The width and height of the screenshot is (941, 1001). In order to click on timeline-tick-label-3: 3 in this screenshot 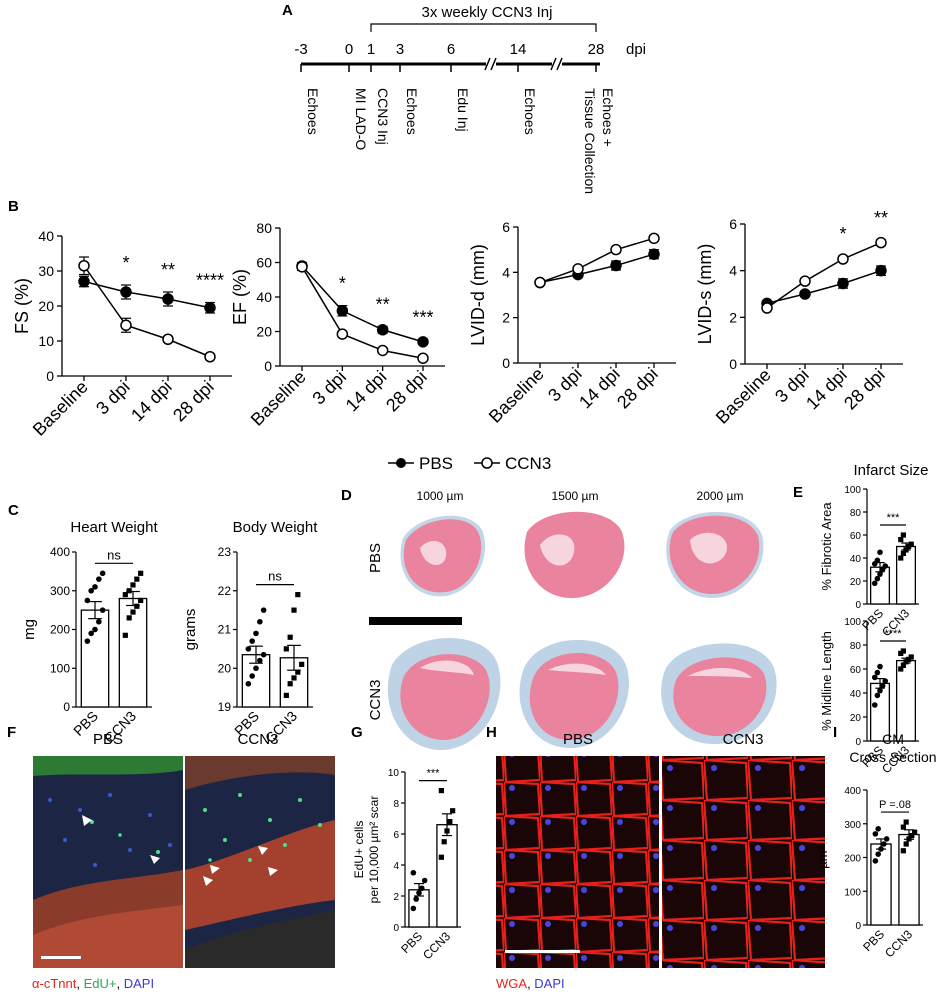, I will do `click(400, 49)`.